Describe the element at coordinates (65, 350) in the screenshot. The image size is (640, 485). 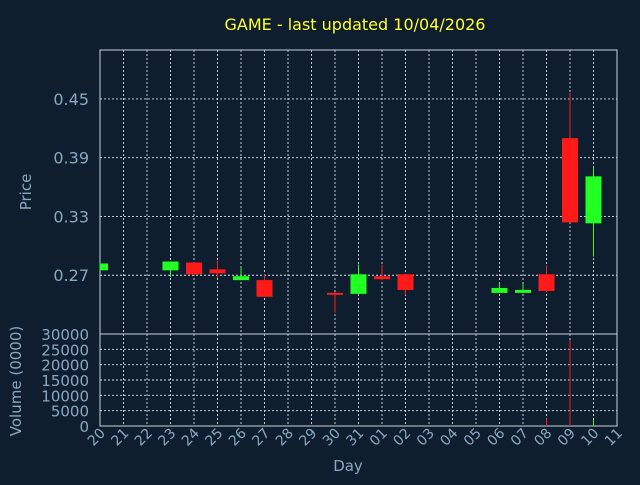
I see `volume-tick-label: 25000` at that location.